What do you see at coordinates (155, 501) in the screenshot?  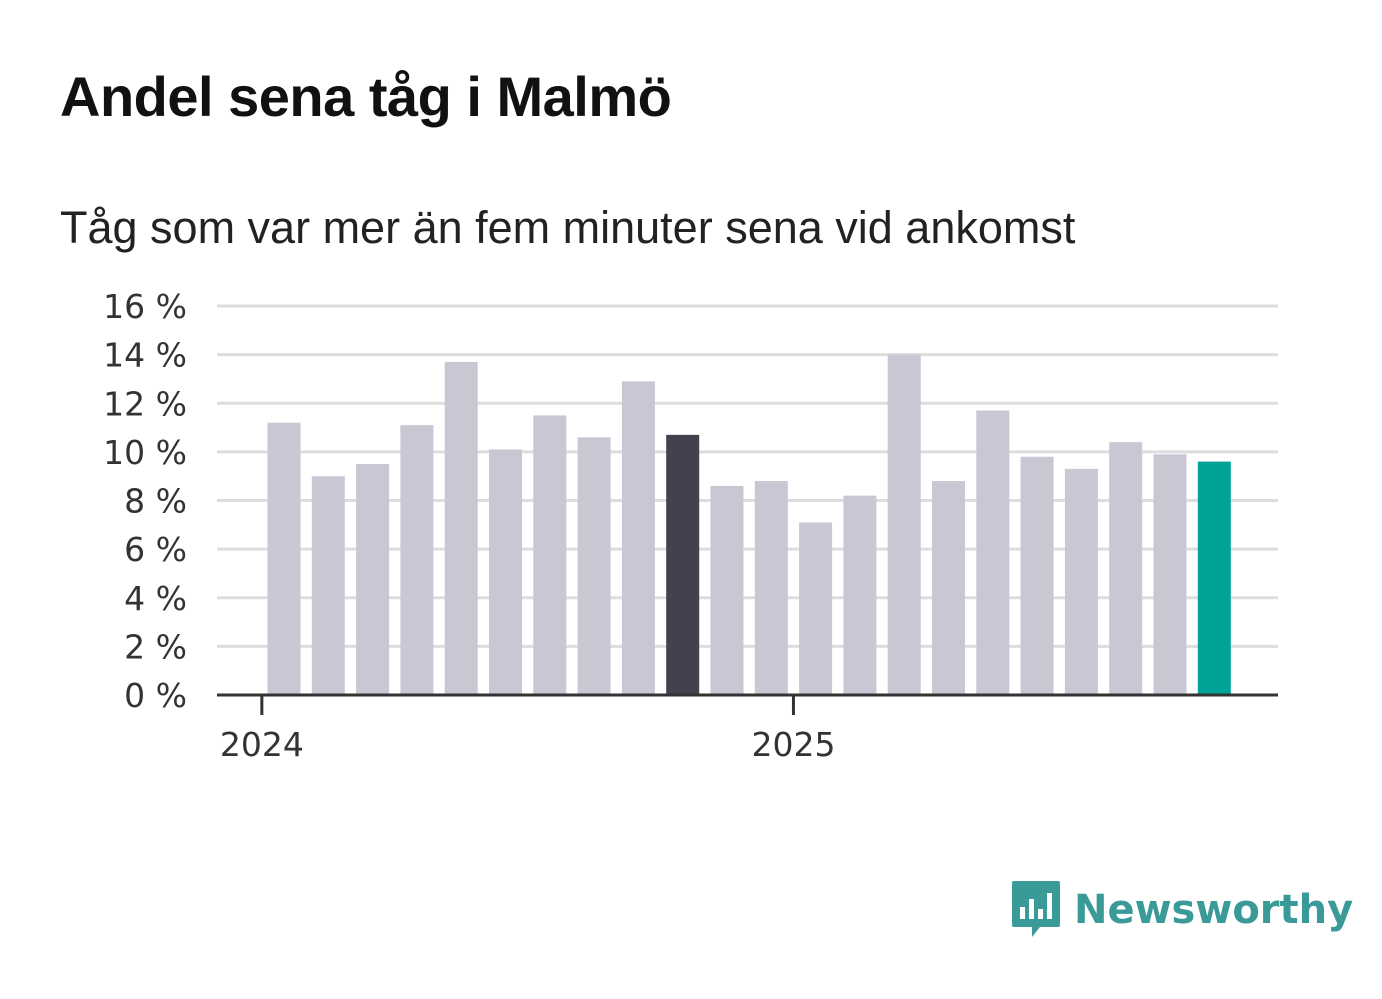 I see `y-tick-label: 8 %` at bounding box center [155, 501].